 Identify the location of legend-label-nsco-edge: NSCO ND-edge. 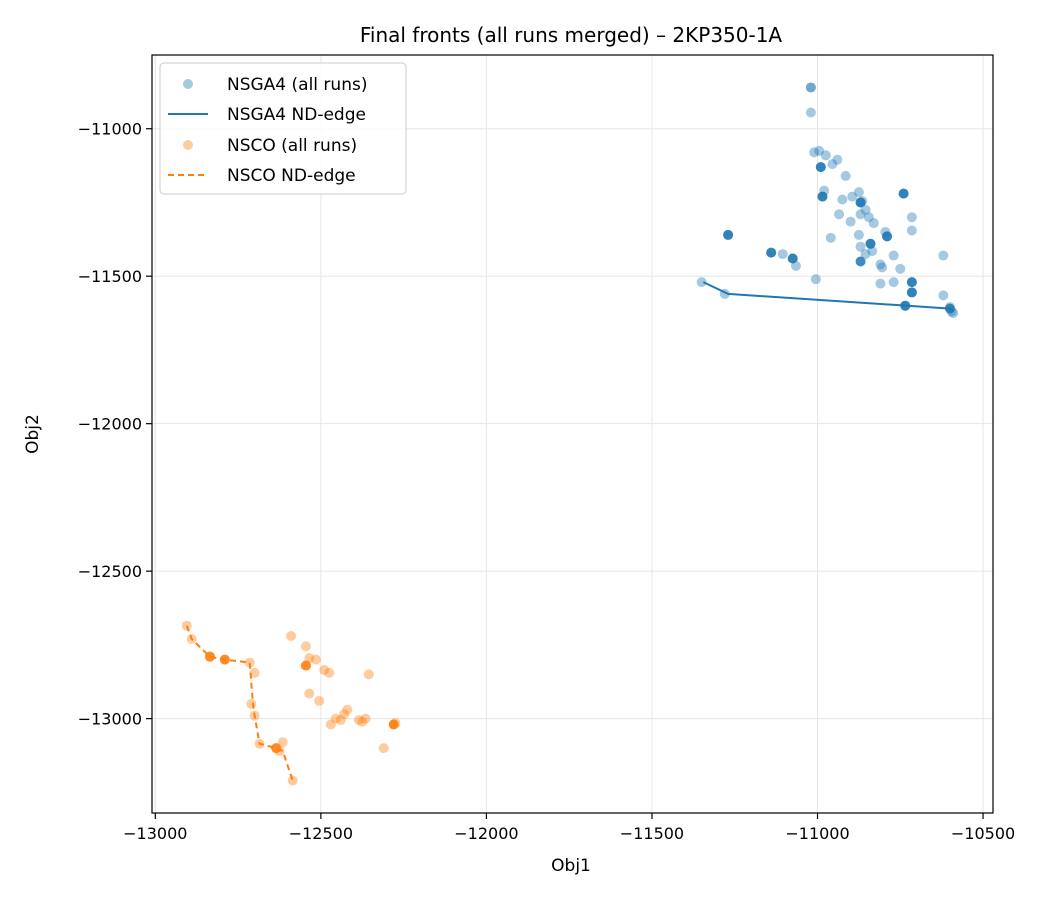
(291, 176).